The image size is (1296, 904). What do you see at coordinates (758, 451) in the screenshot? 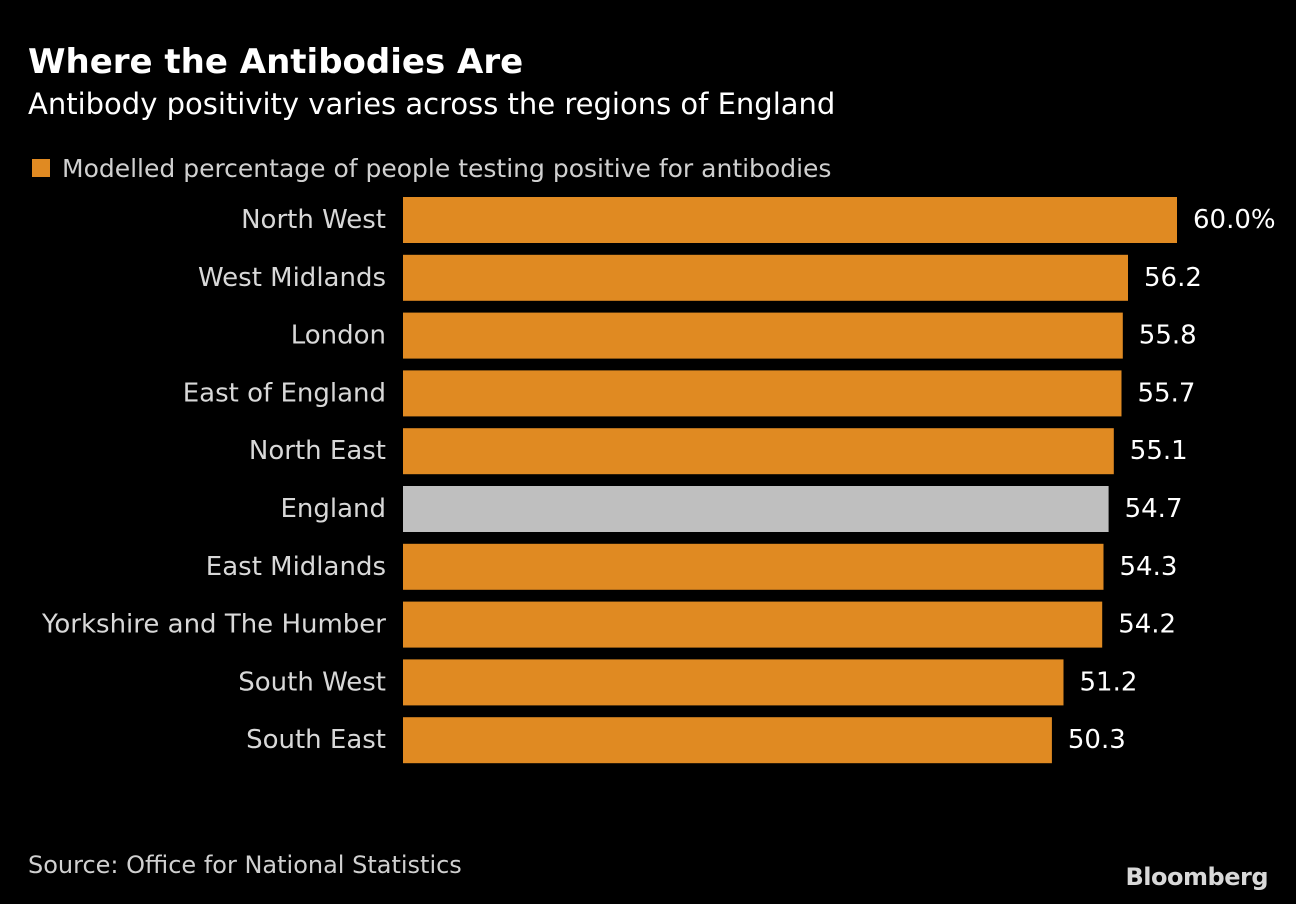
I see `bar-north-east` at bounding box center [758, 451].